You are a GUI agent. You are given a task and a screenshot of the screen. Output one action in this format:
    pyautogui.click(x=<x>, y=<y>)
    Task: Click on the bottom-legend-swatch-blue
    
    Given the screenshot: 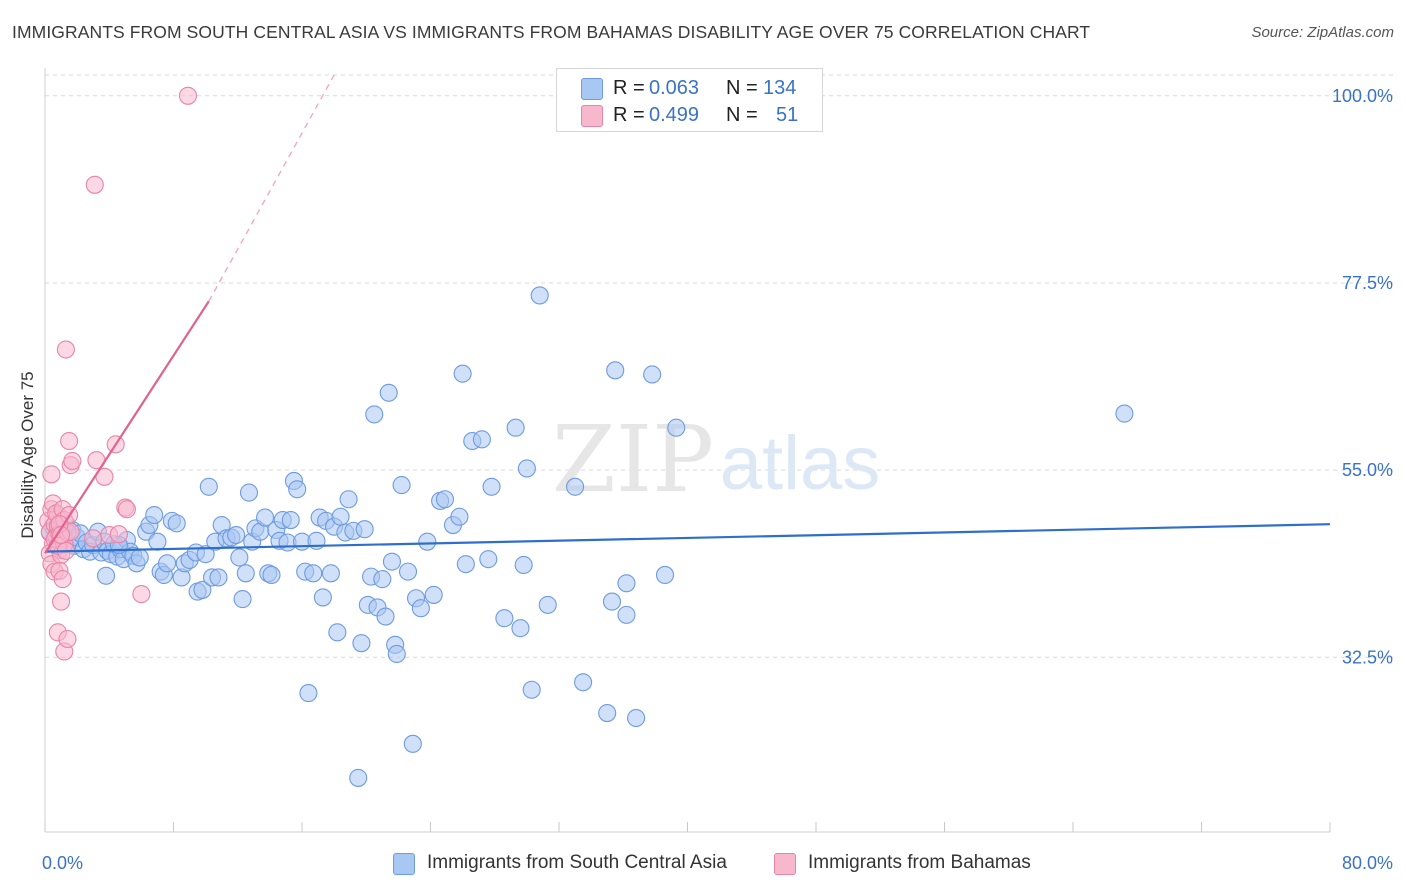 What is the action you would take?
    pyautogui.click(x=404, y=864)
    